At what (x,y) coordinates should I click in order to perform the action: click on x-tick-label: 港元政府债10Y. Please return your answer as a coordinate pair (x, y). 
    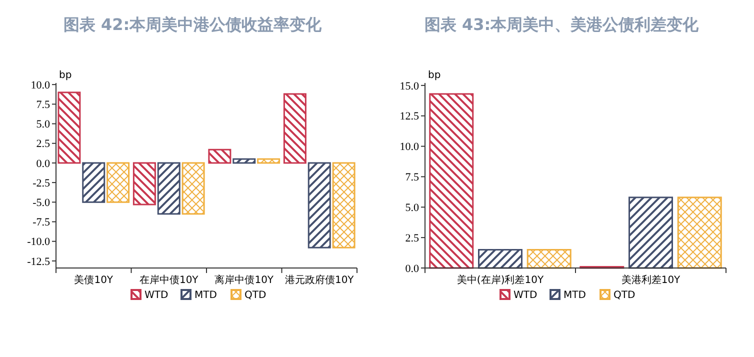
    Looking at the image, I should click on (319, 280).